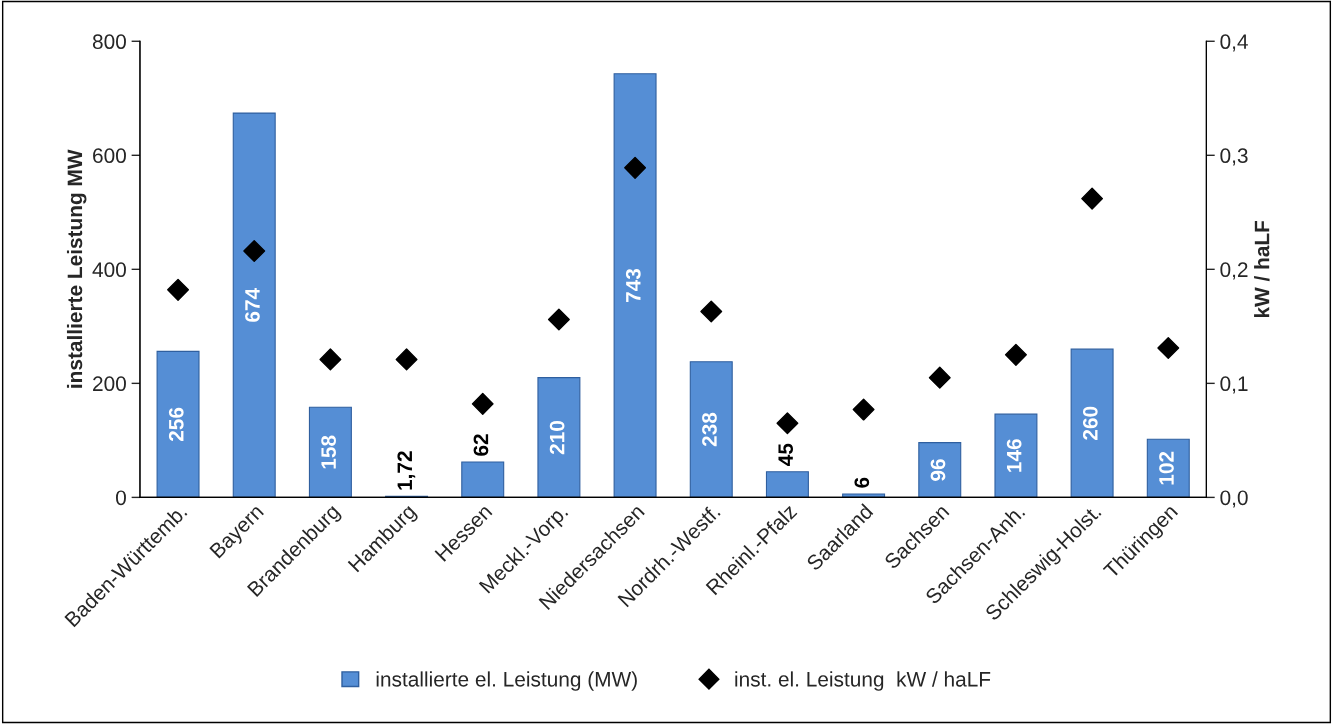 The image size is (1333, 724). What do you see at coordinates (1234, 271) in the screenshot?
I see `y2-tick-label: 0,2` at bounding box center [1234, 271].